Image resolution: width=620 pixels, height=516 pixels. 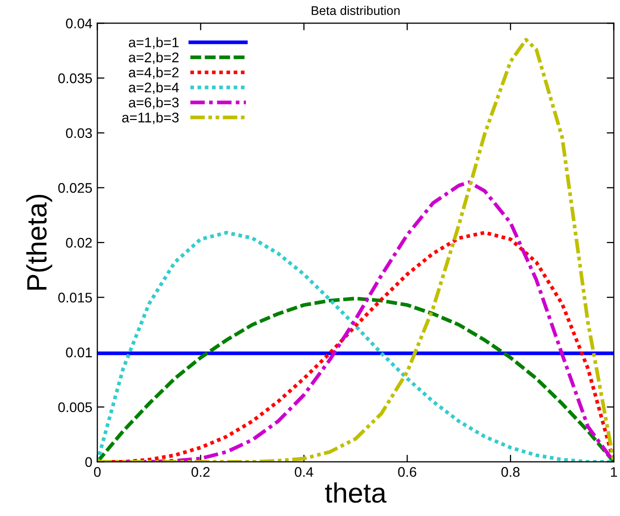 What do you see at coordinates (201, 472) in the screenshot?
I see `x-tick-label: 0.2` at bounding box center [201, 472].